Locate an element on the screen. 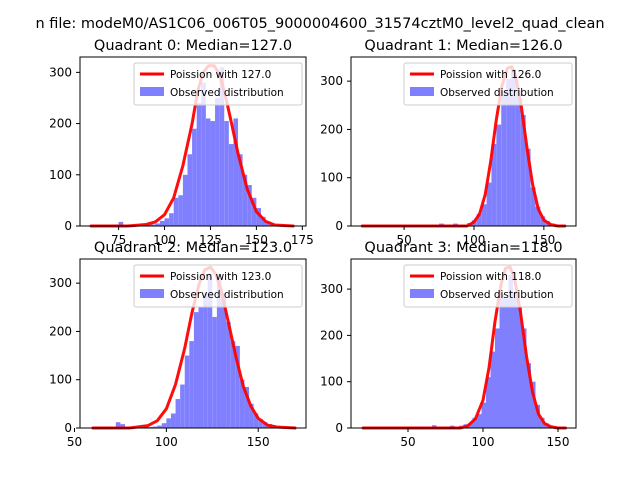  panel-title: Quadrant 2: Median=123.0 is located at coordinates (193, 248).